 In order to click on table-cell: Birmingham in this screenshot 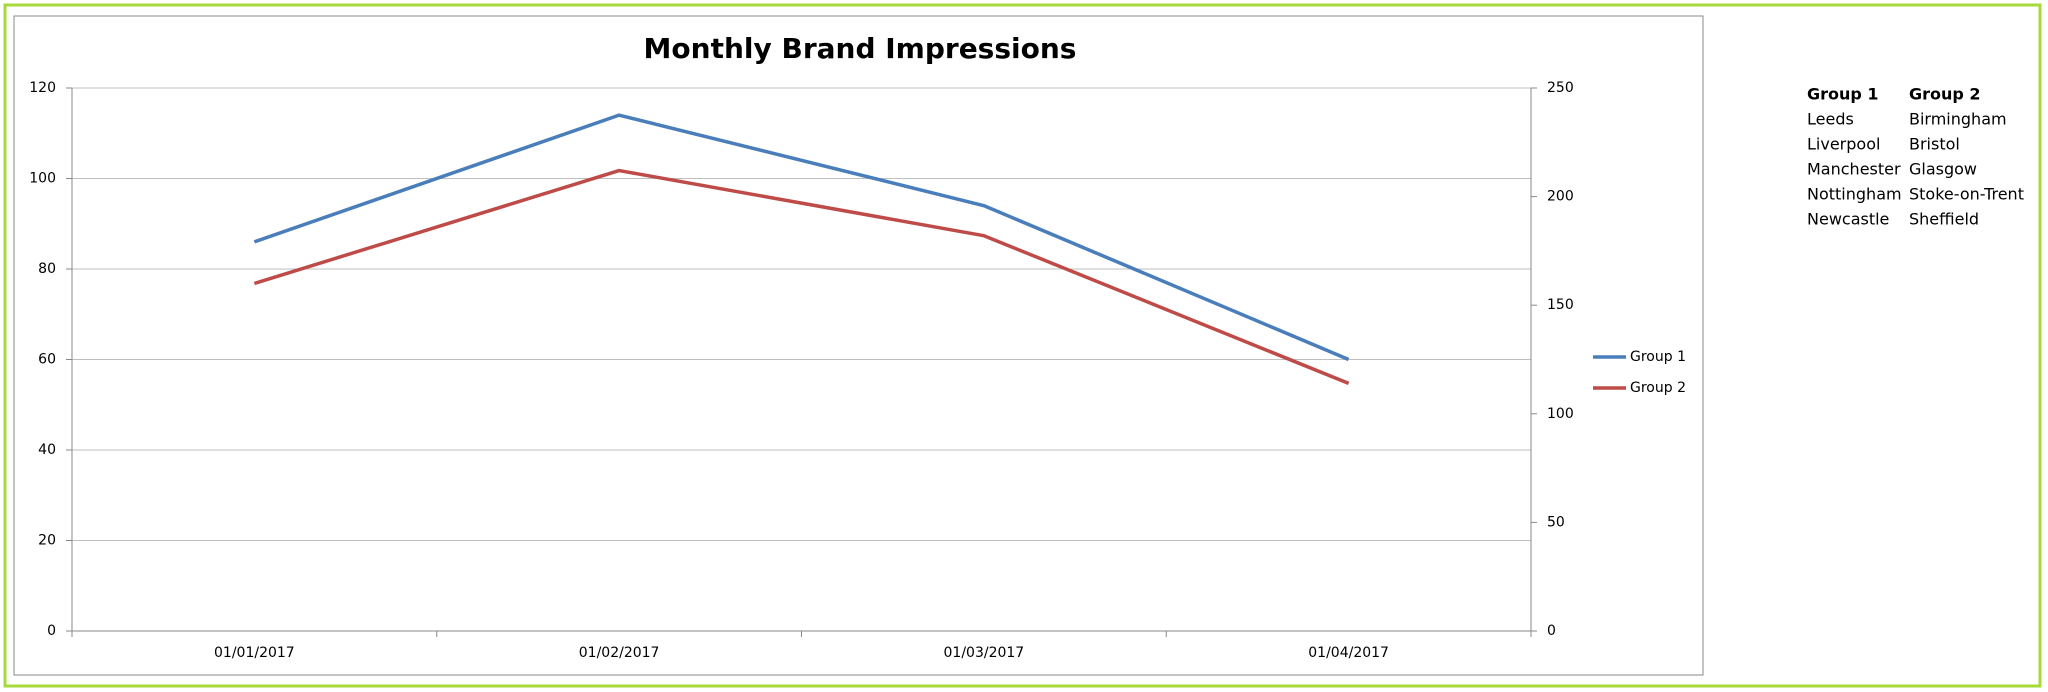, I will do `click(1958, 119)`.